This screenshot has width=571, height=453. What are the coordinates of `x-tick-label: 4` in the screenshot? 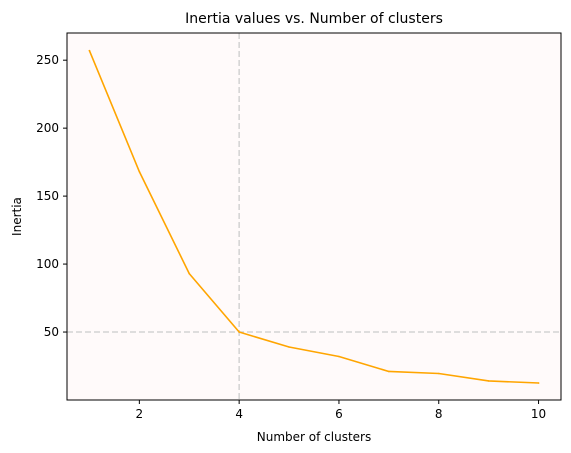 It's located at (239, 414).